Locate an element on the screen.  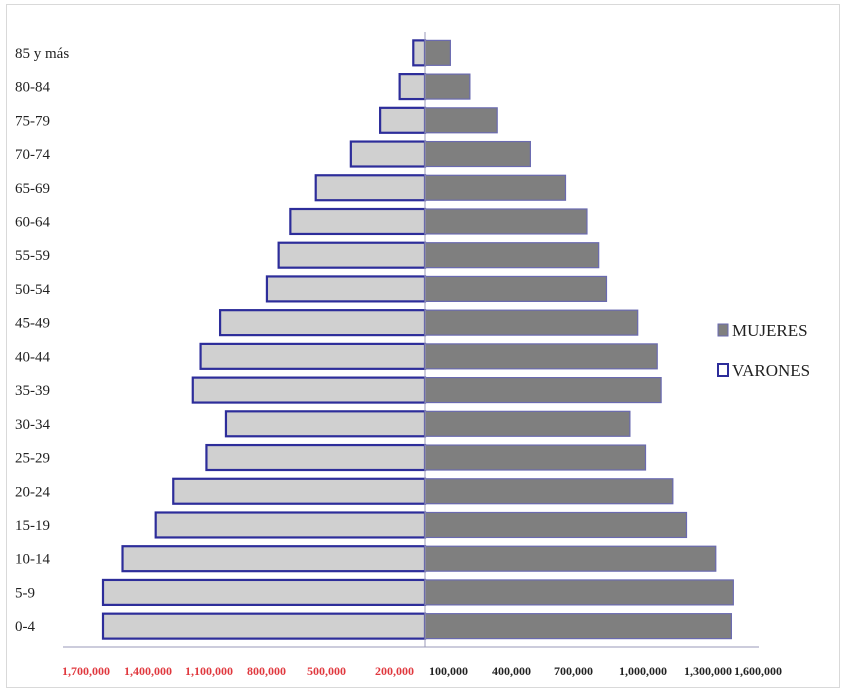
category-label: 60-64 is located at coordinates (32, 222).